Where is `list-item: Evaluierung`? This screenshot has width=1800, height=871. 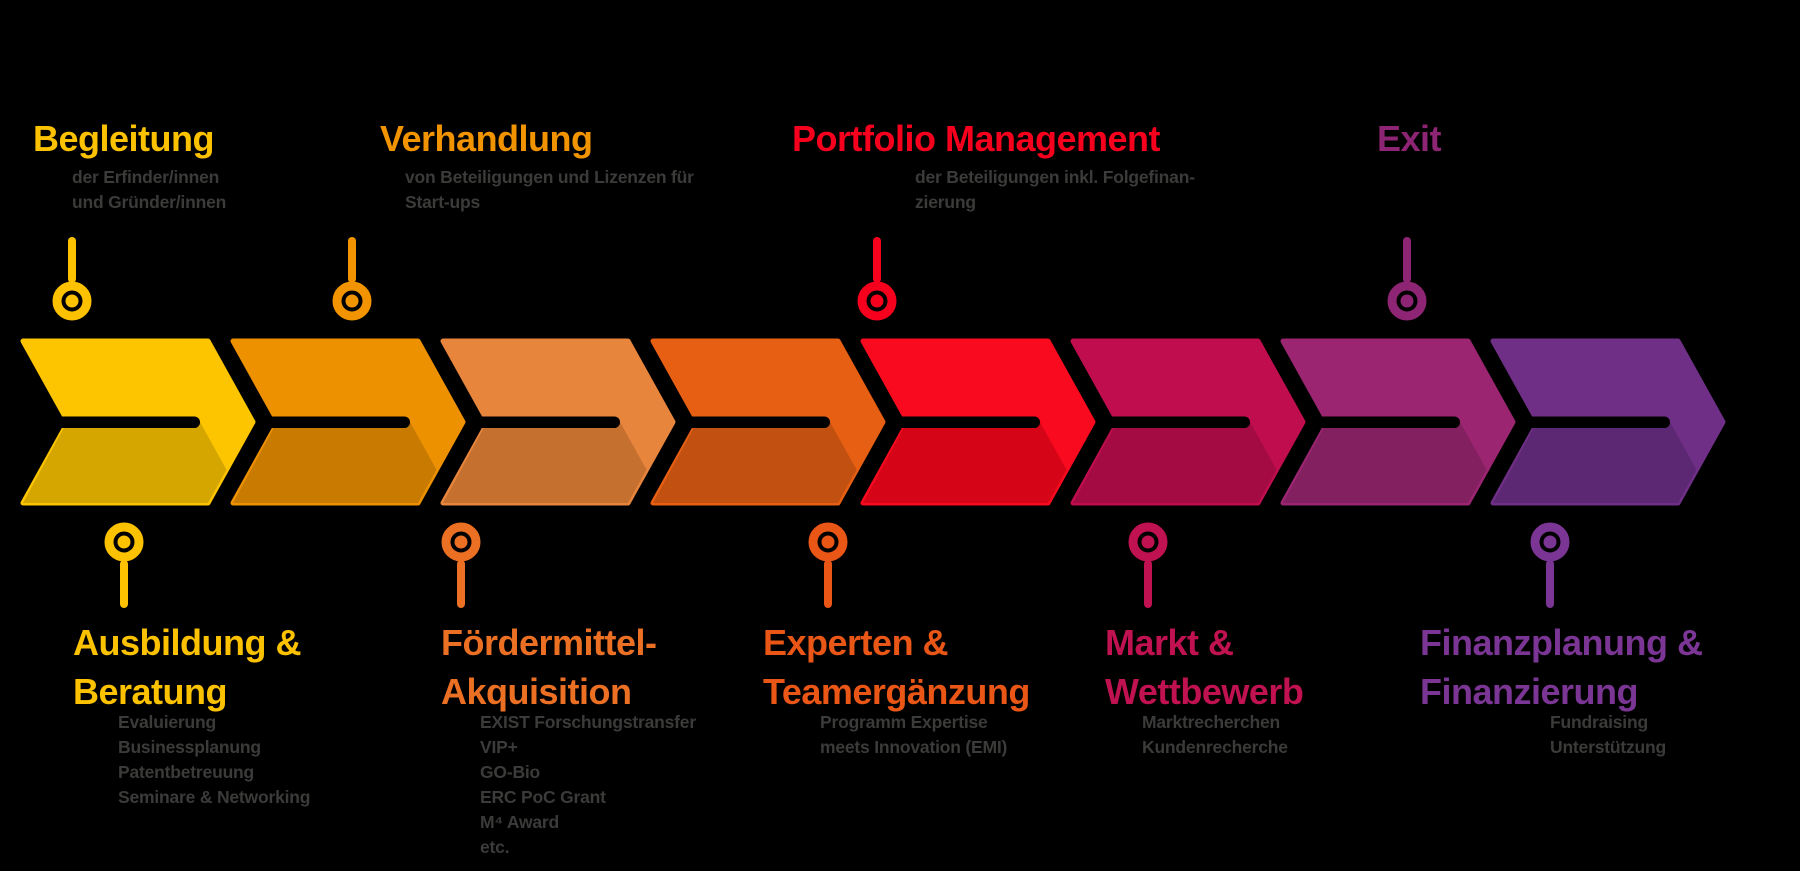
list-item: Evaluierung is located at coordinates (167, 722).